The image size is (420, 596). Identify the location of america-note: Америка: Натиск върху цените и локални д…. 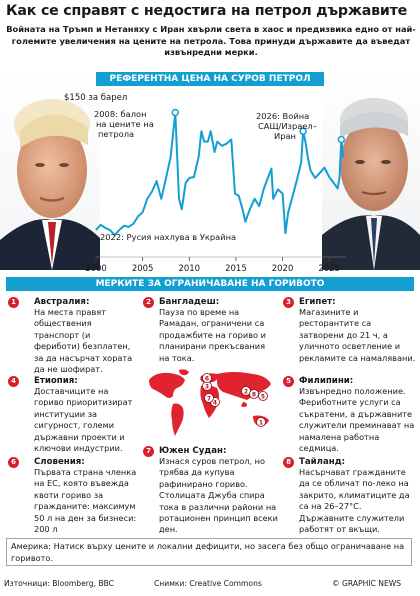
(209, 552).